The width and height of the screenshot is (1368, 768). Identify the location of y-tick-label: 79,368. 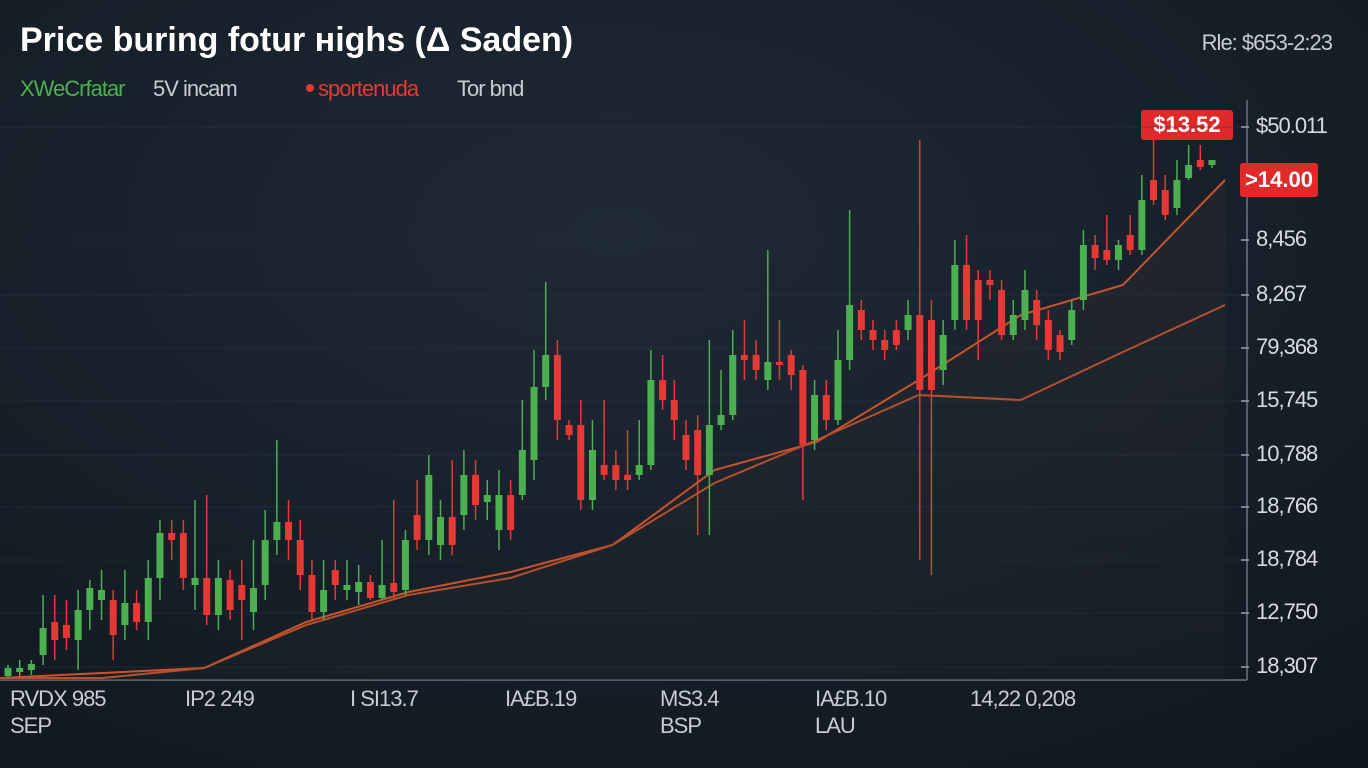
(1287, 346).